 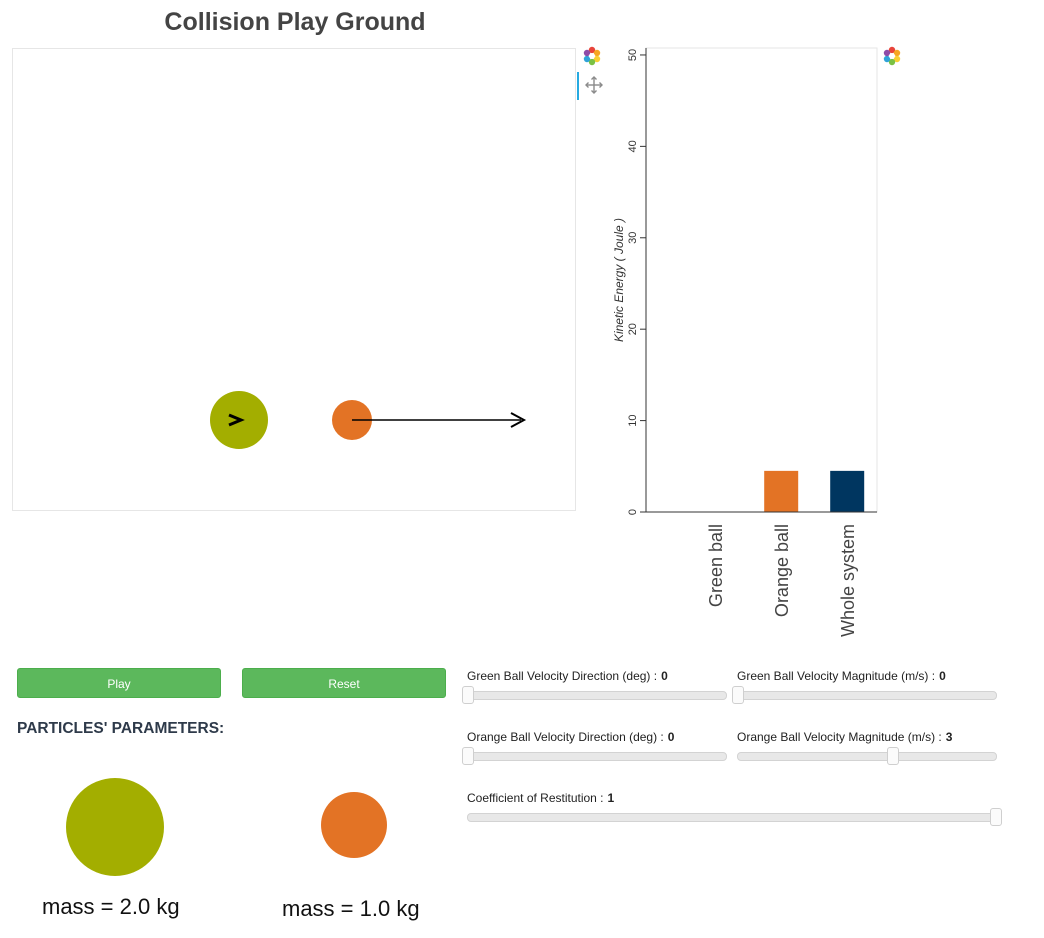 What do you see at coordinates (578, 86) in the screenshot?
I see `active-tool-indicator` at bounding box center [578, 86].